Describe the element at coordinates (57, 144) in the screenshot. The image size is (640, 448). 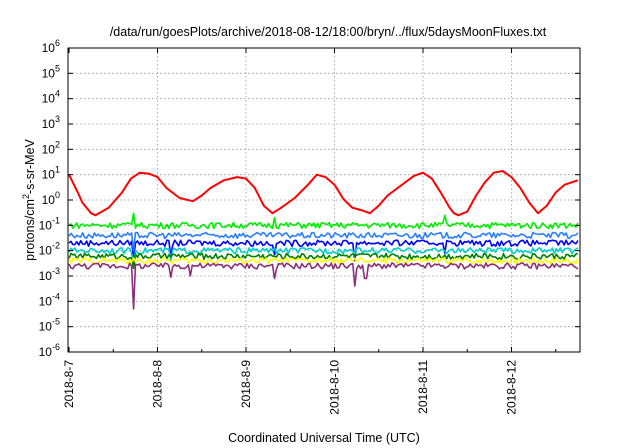
I see `y-tick-exponent: 2` at that location.